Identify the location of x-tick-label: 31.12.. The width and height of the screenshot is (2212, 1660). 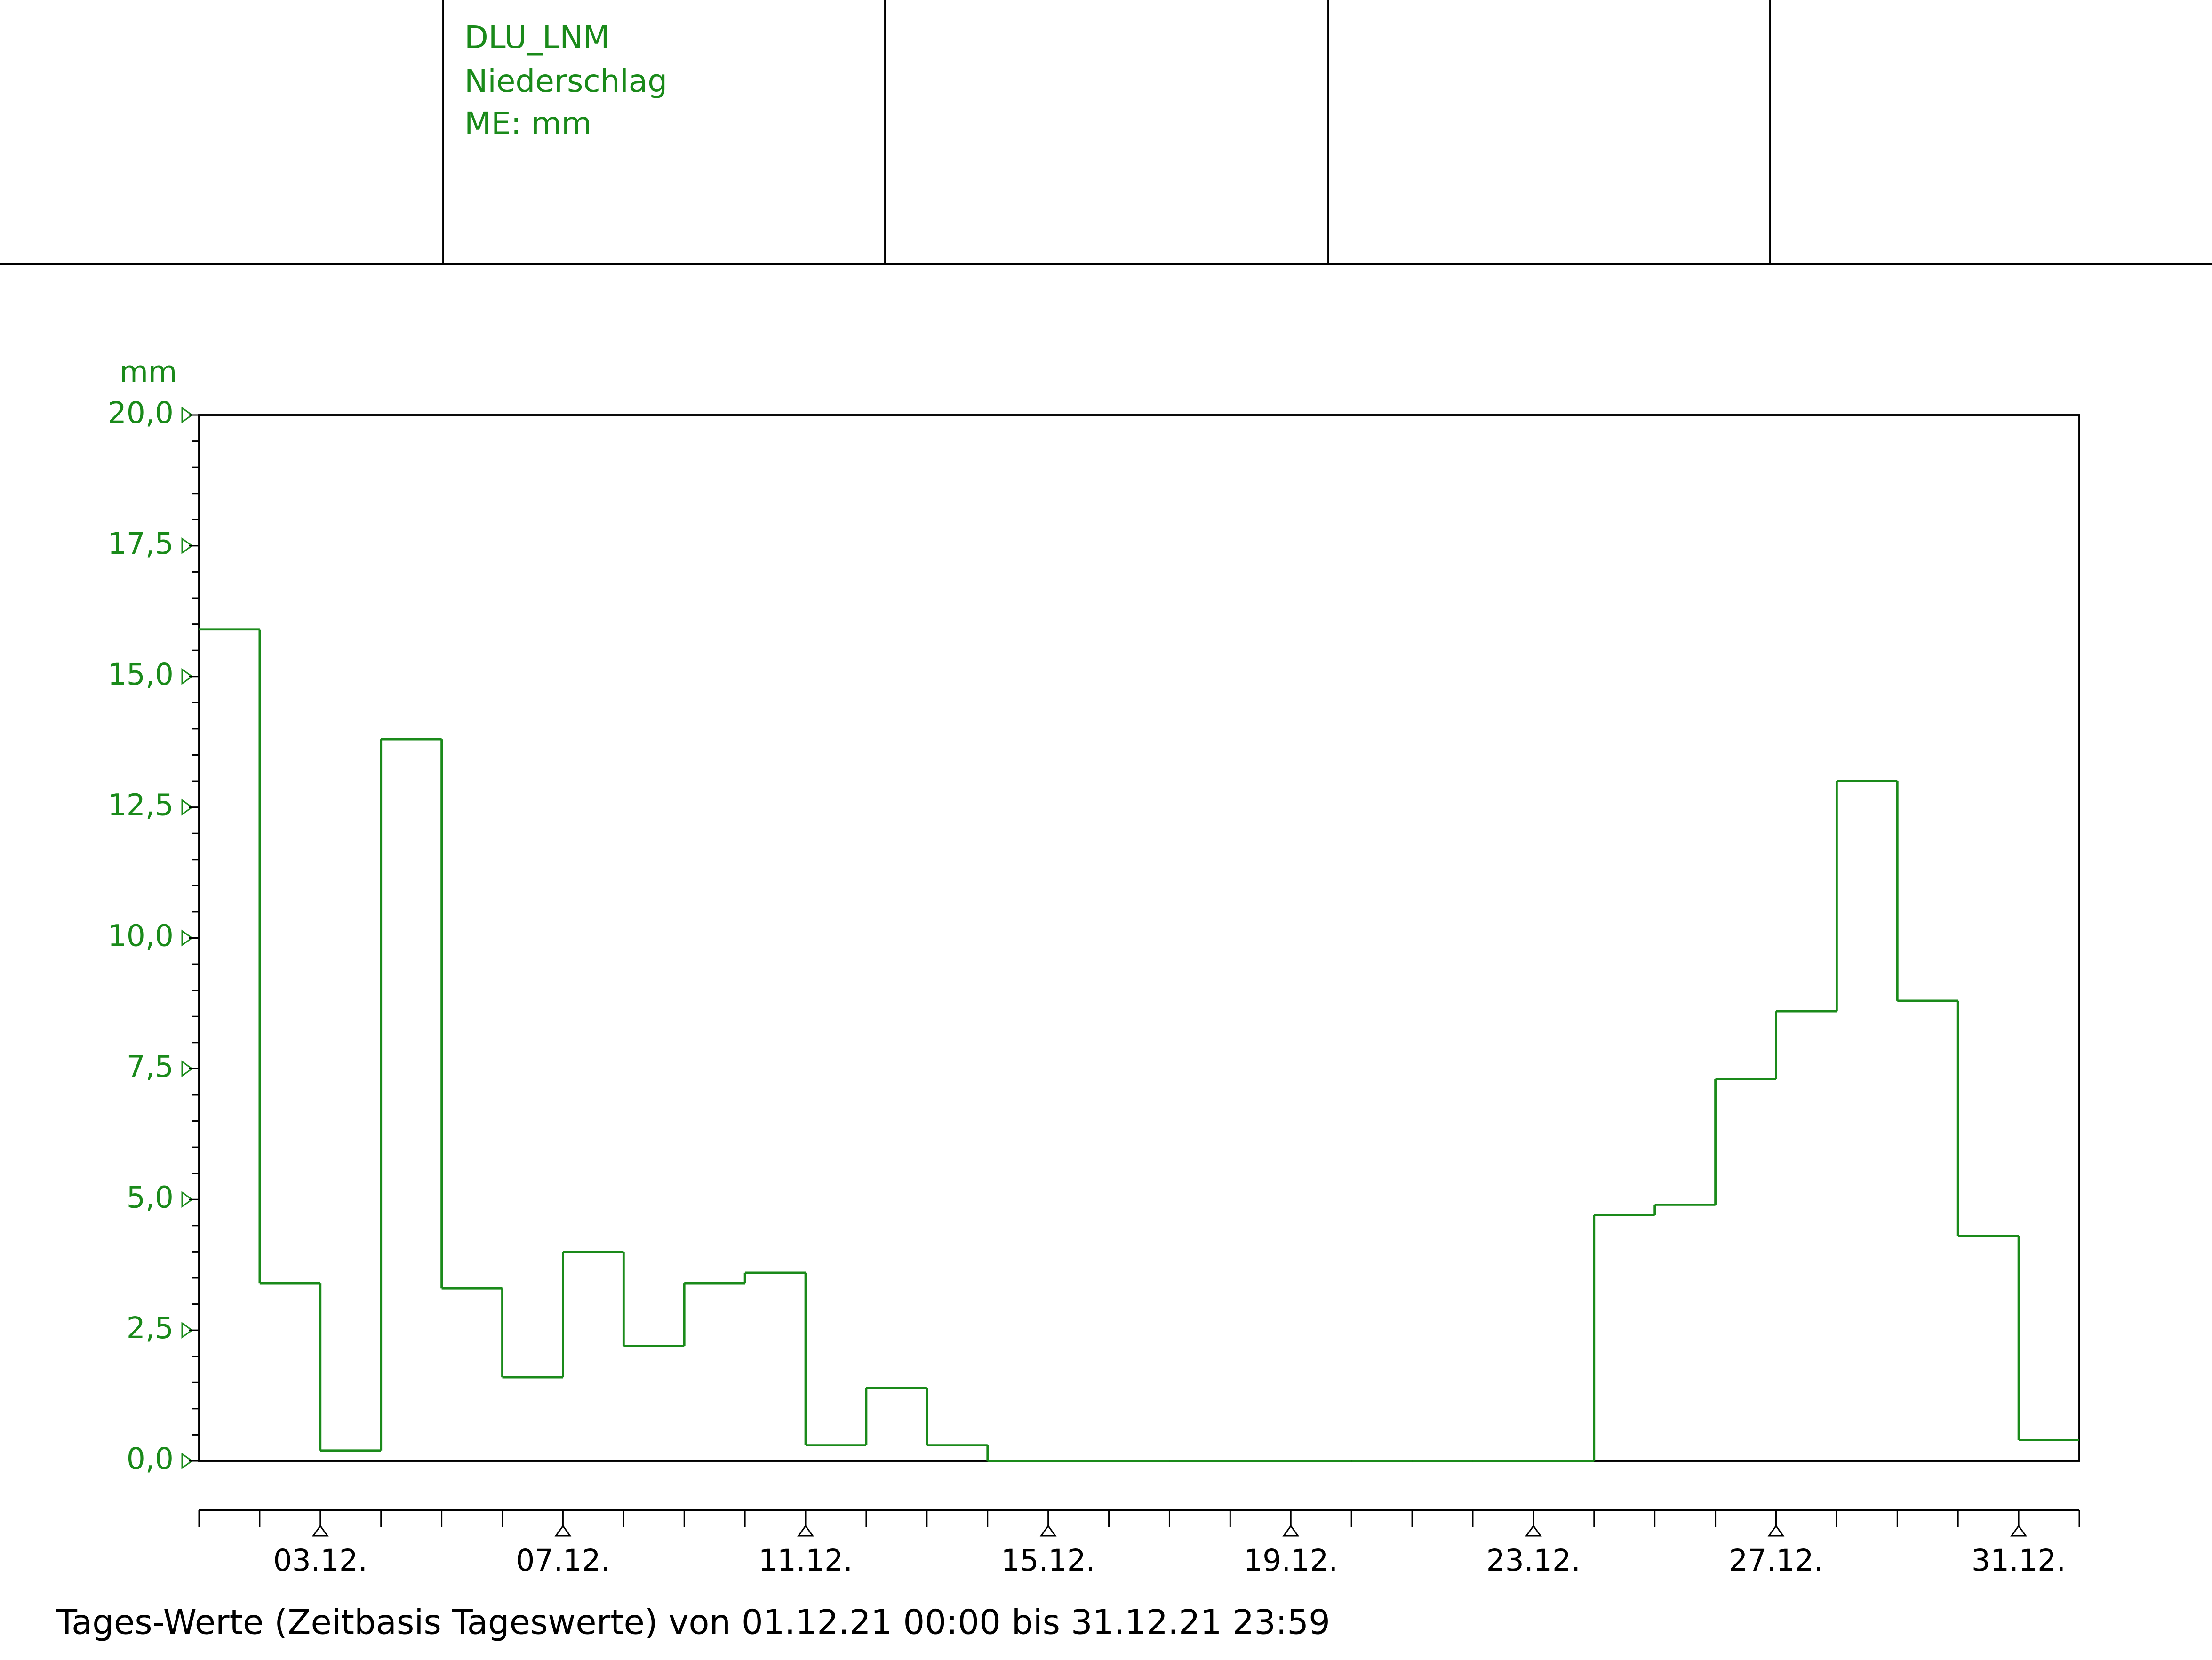
(2019, 1560).